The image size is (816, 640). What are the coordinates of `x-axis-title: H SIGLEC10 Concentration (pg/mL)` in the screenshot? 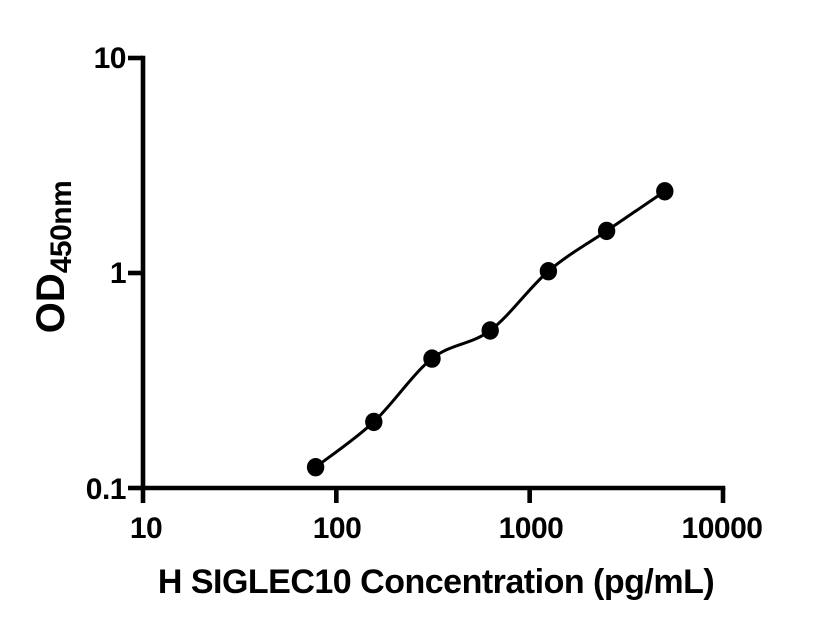 It's located at (436, 582).